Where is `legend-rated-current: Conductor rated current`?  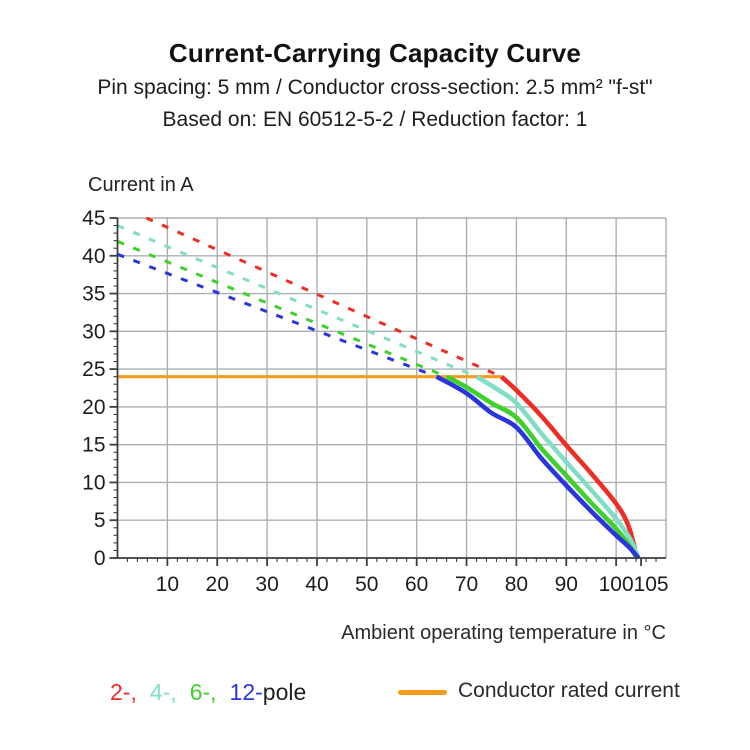
legend-rated-current: Conductor rated current is located at coordinates (539, 691).